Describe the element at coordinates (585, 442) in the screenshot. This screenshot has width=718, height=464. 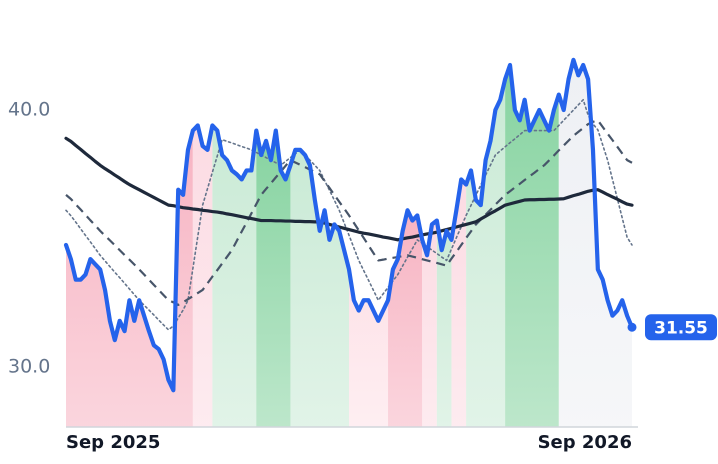
I see `x-tick-label: Sep 2026` at that location.